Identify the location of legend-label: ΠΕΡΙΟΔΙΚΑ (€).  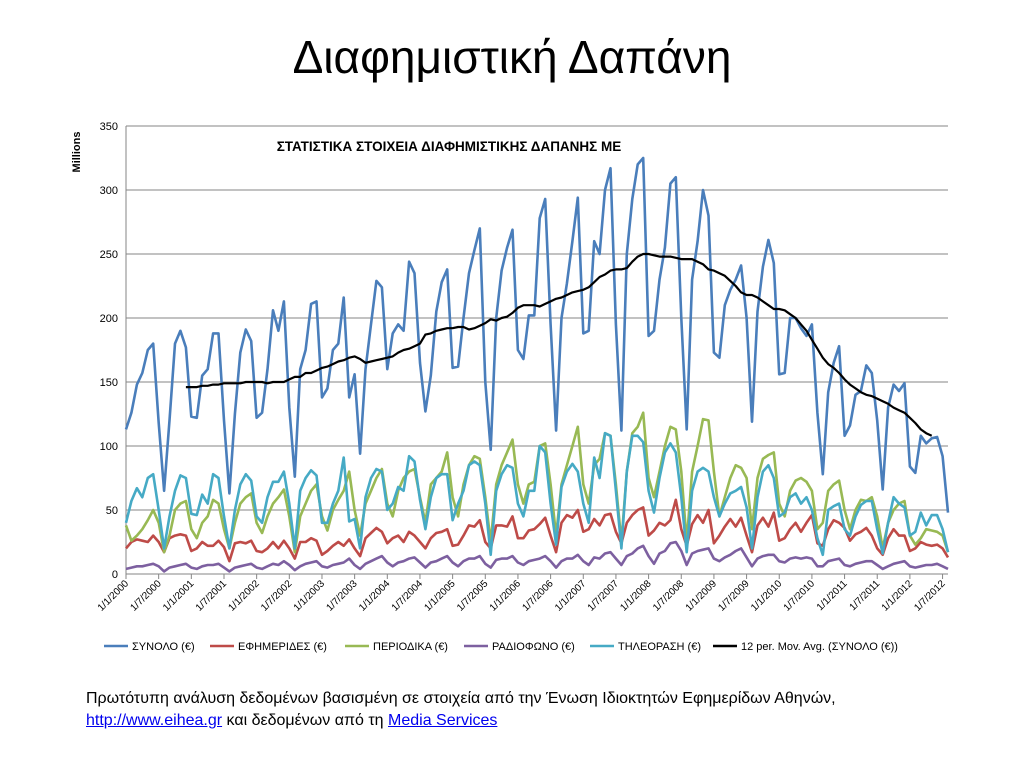
(410, 647).